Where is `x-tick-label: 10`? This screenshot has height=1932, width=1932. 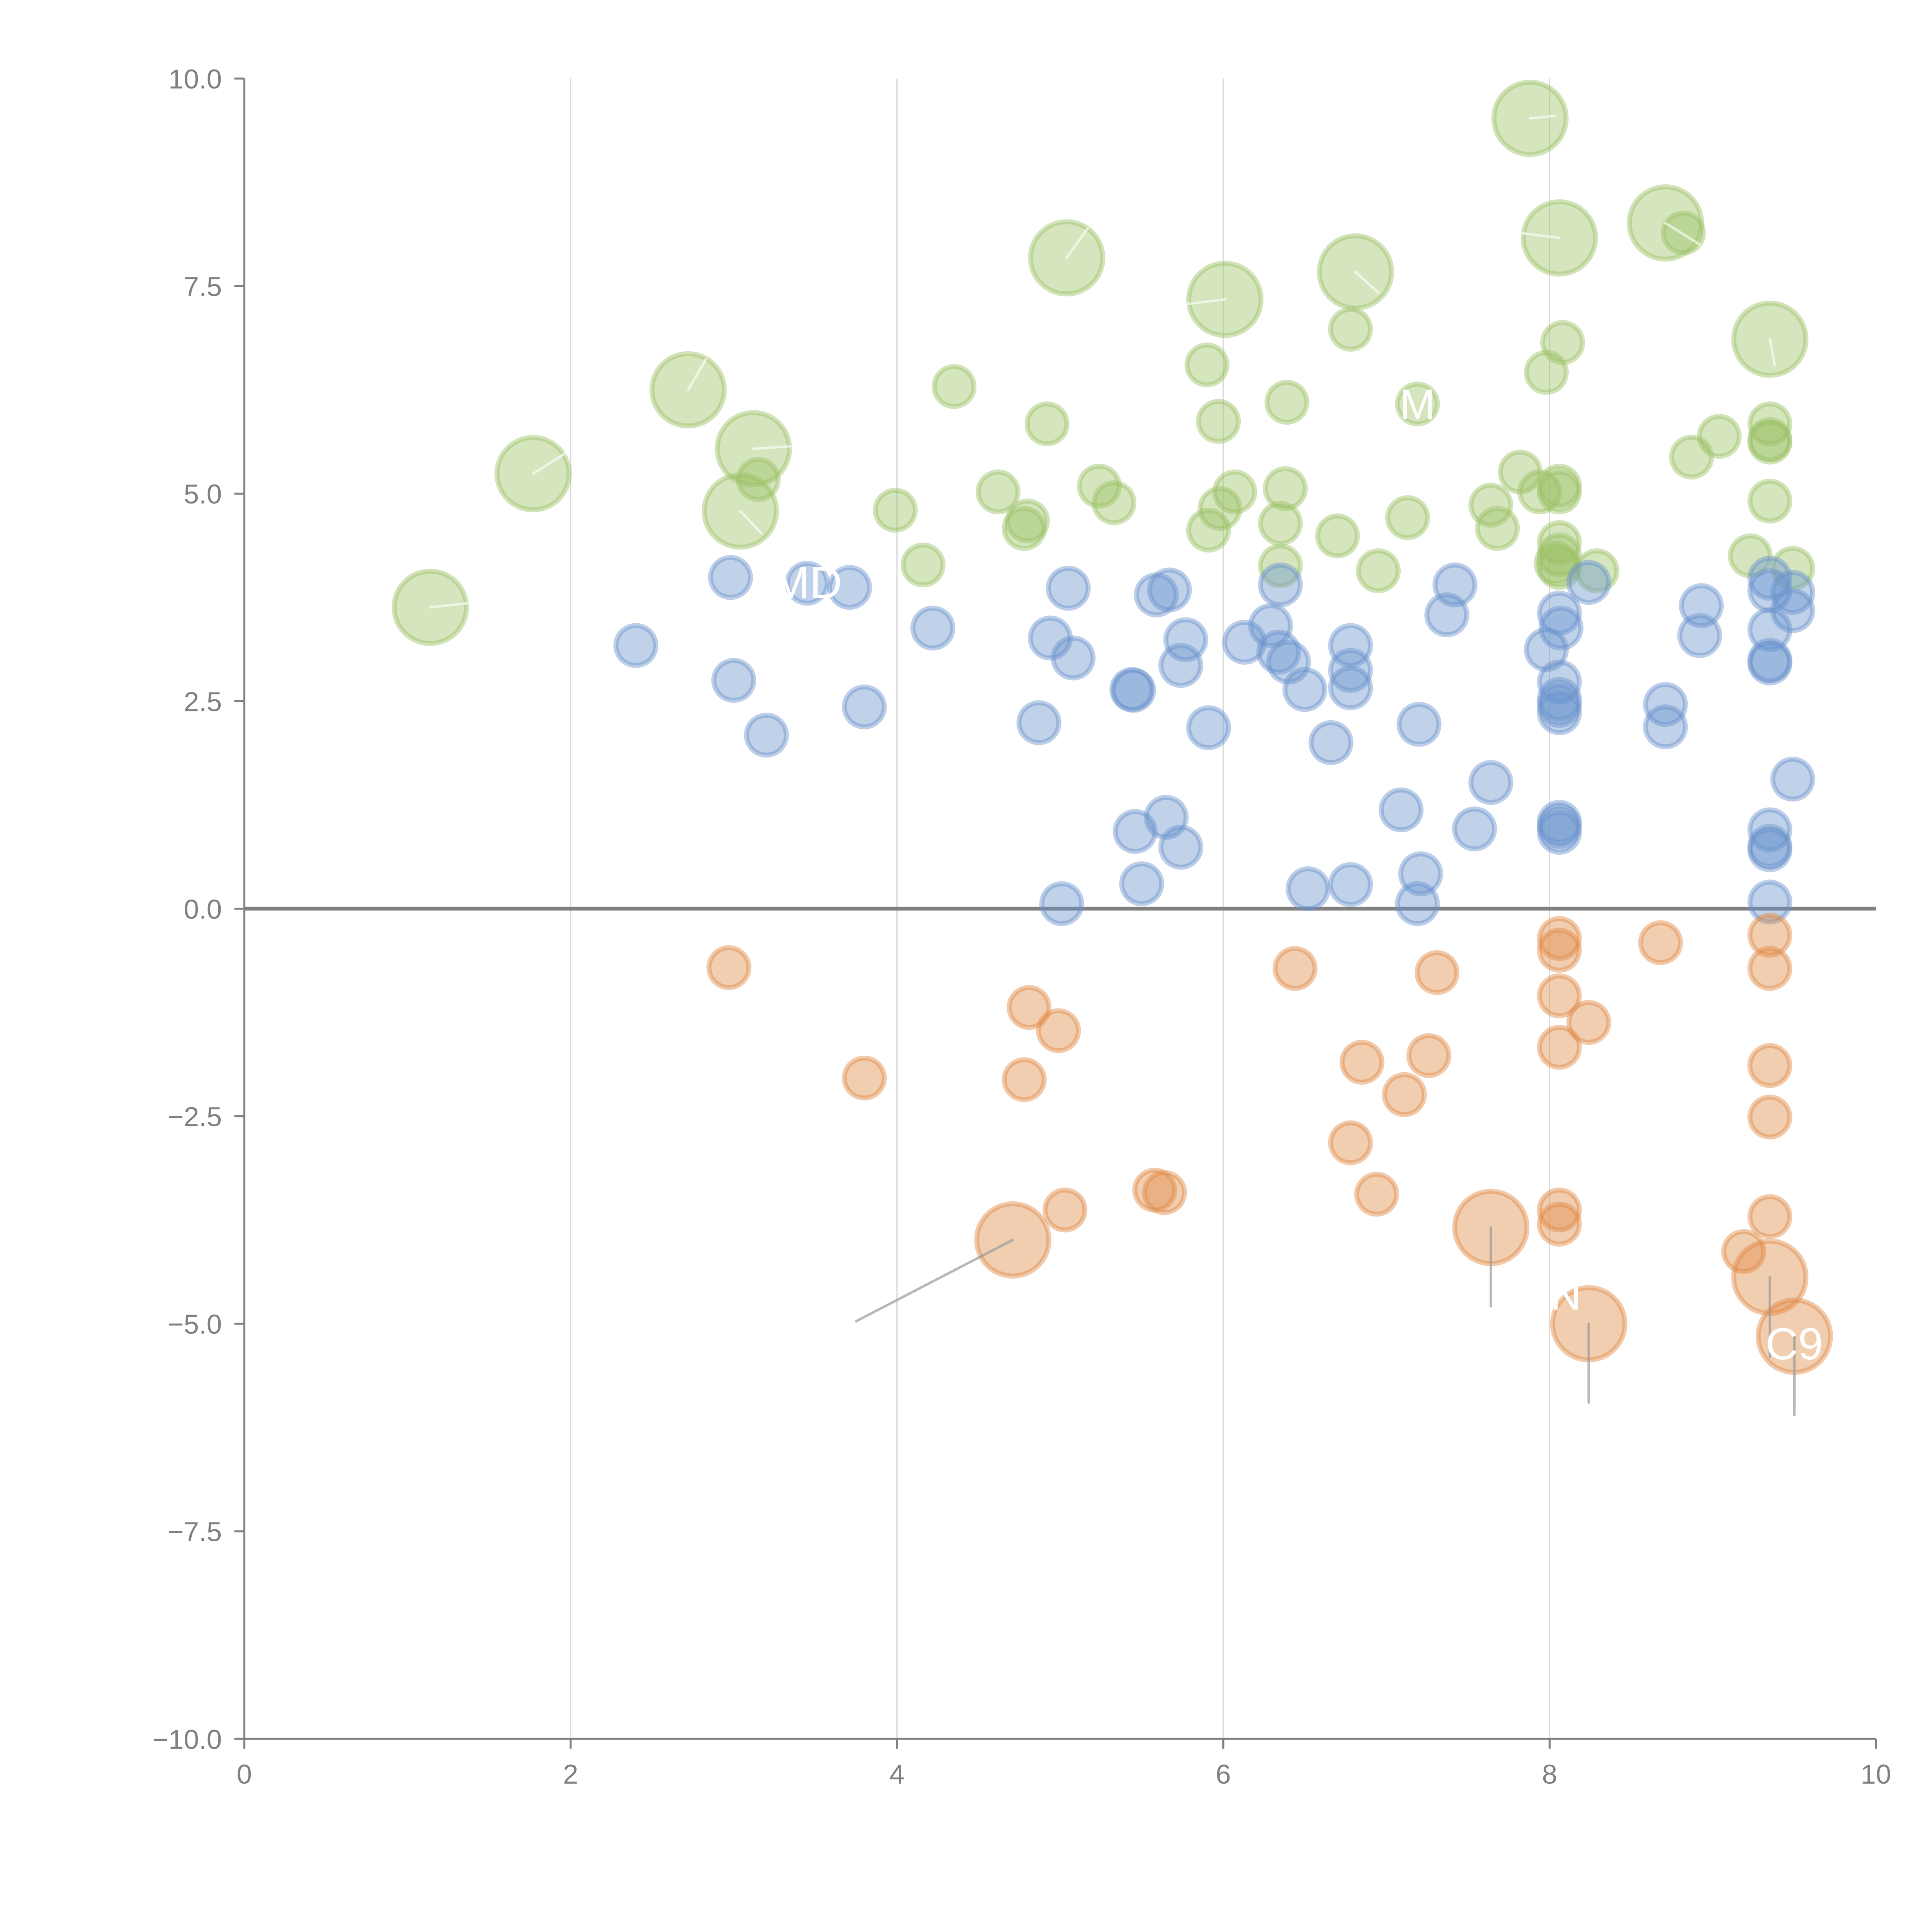
x-tick-label: 10 is located at coordinates (1876, 1774).